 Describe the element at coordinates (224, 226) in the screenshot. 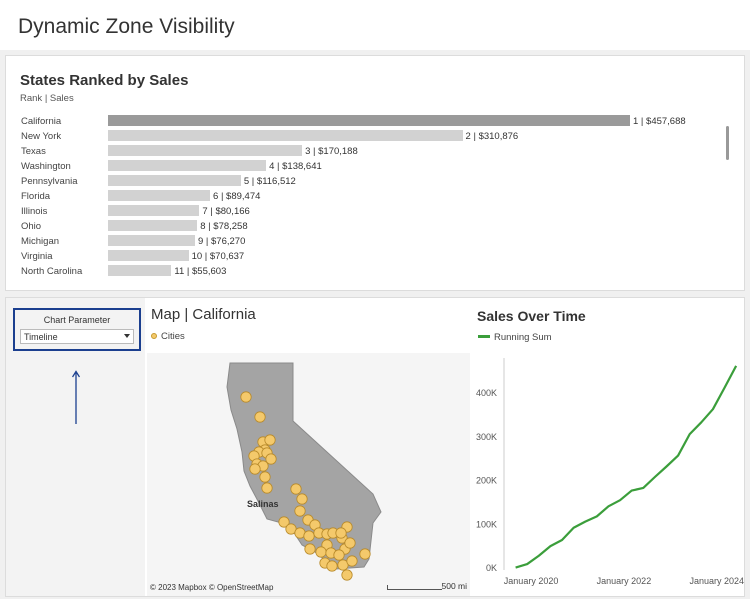

I see `rank-sales-label: 8 | $78,258` at that location.